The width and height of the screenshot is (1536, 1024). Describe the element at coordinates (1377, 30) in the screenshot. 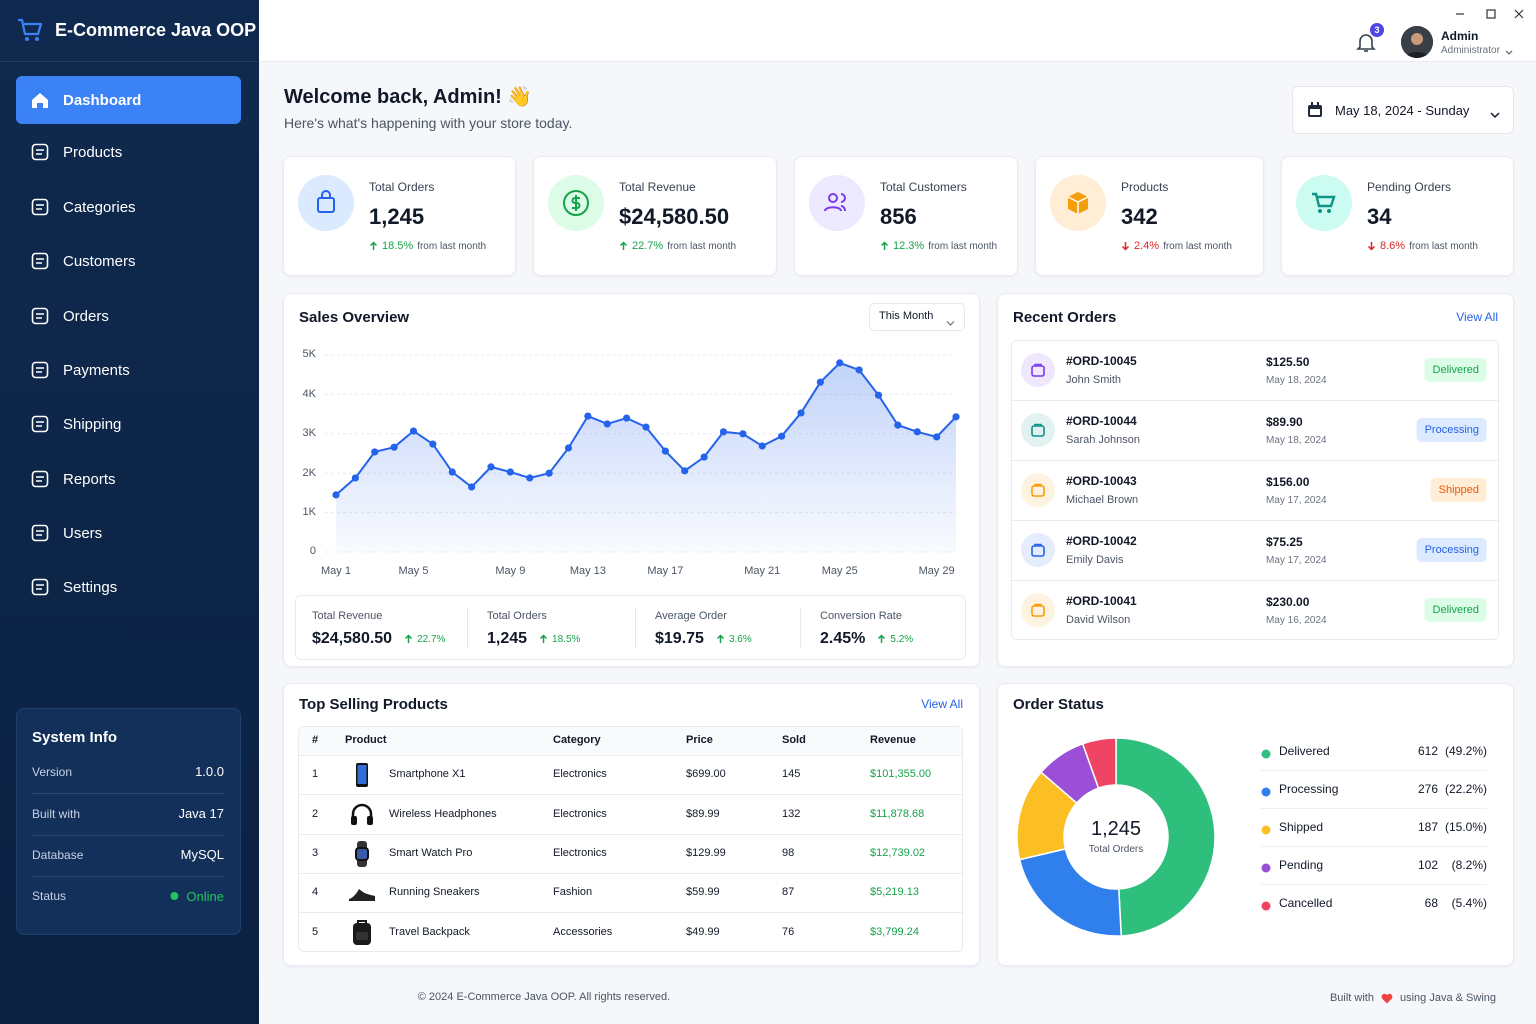

I see `notification-badge` at that location.